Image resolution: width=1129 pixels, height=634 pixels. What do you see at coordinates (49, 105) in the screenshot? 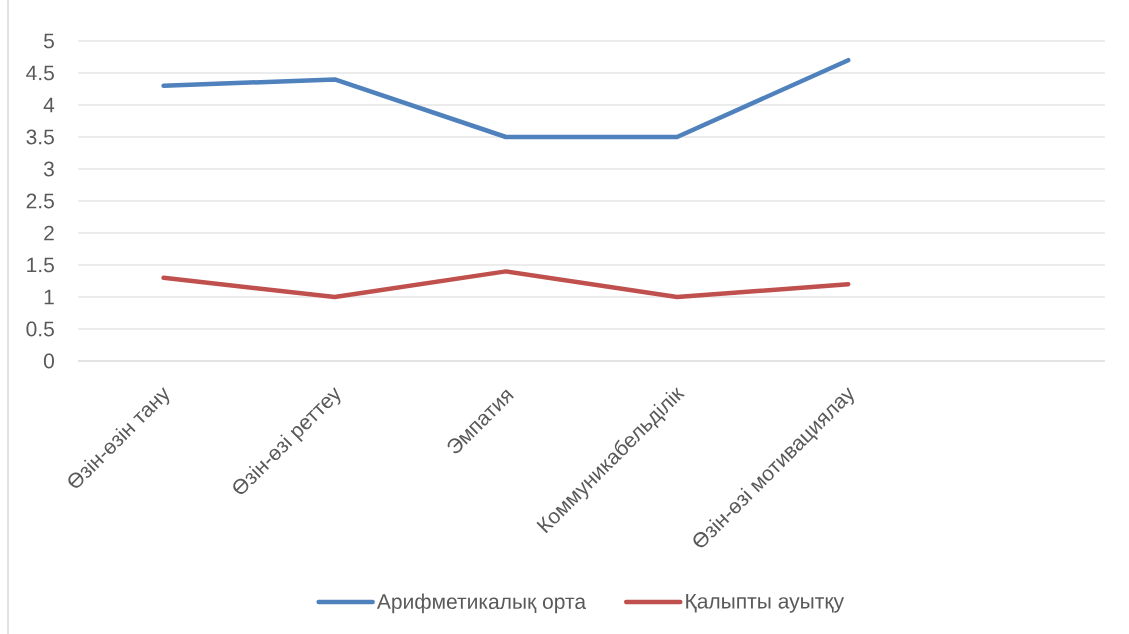
I see `y-tick-label: 4` at bounding box center [49, 105].